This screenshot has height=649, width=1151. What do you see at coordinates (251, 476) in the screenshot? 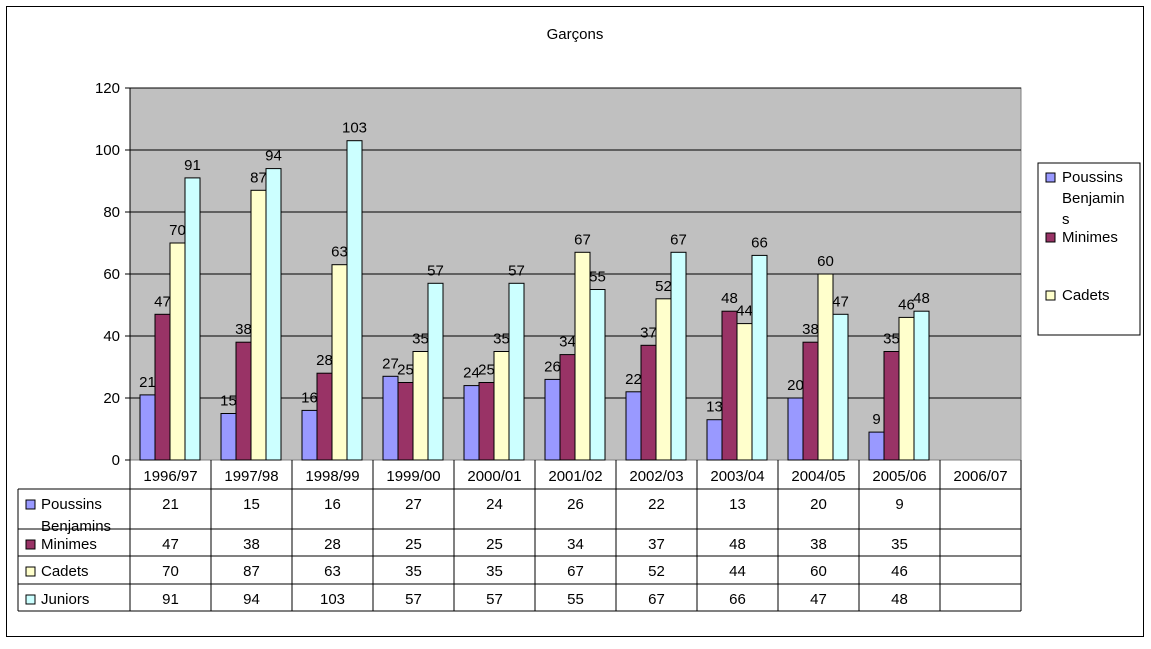
I see `x-category-label: 1997/98` at bounding box center [251, 476].